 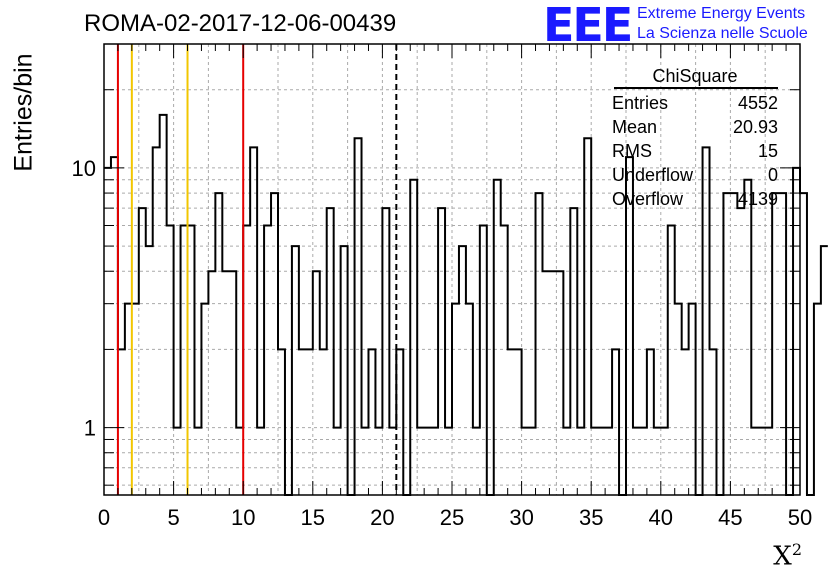 I want to click on x-tick-label: 40, so click(x=661, y=517).